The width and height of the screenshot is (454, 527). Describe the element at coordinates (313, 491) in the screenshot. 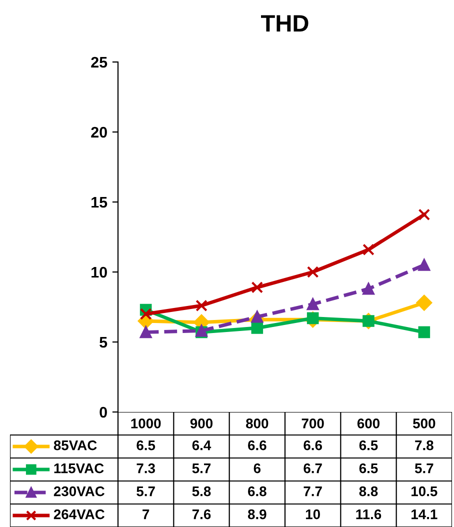

I see `data-label: 7.7` at that location.